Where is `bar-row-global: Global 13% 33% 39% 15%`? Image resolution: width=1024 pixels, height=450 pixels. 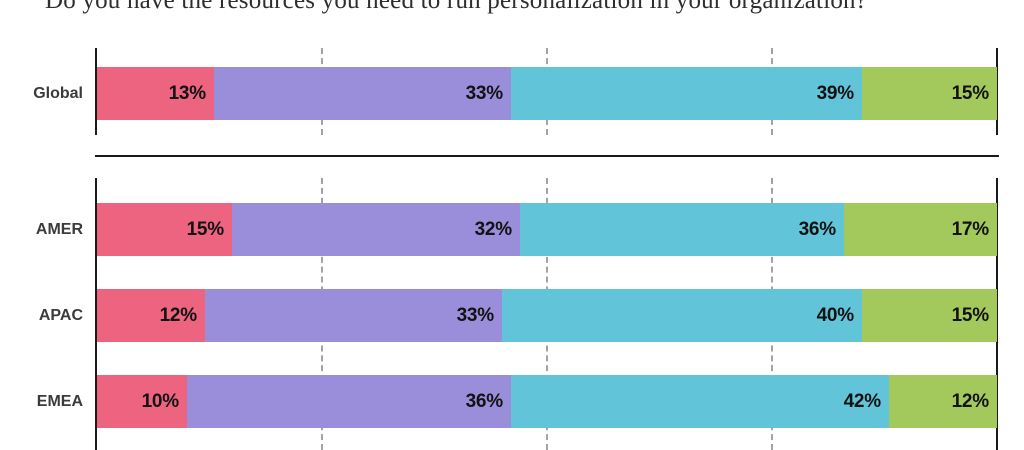
bar-row-global: Global 13% 33% 39% 15% is located at coordinates (515, 93).